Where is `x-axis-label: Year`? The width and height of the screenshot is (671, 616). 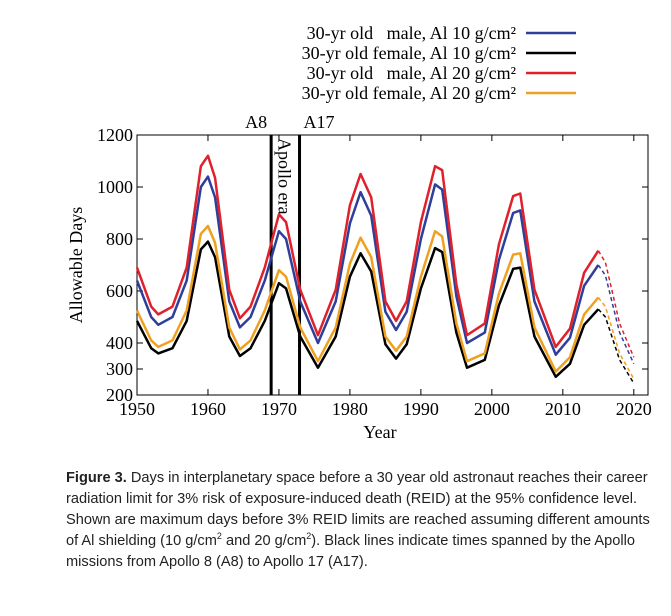
x-axis-label: Year is located at coordinates (379, 432).